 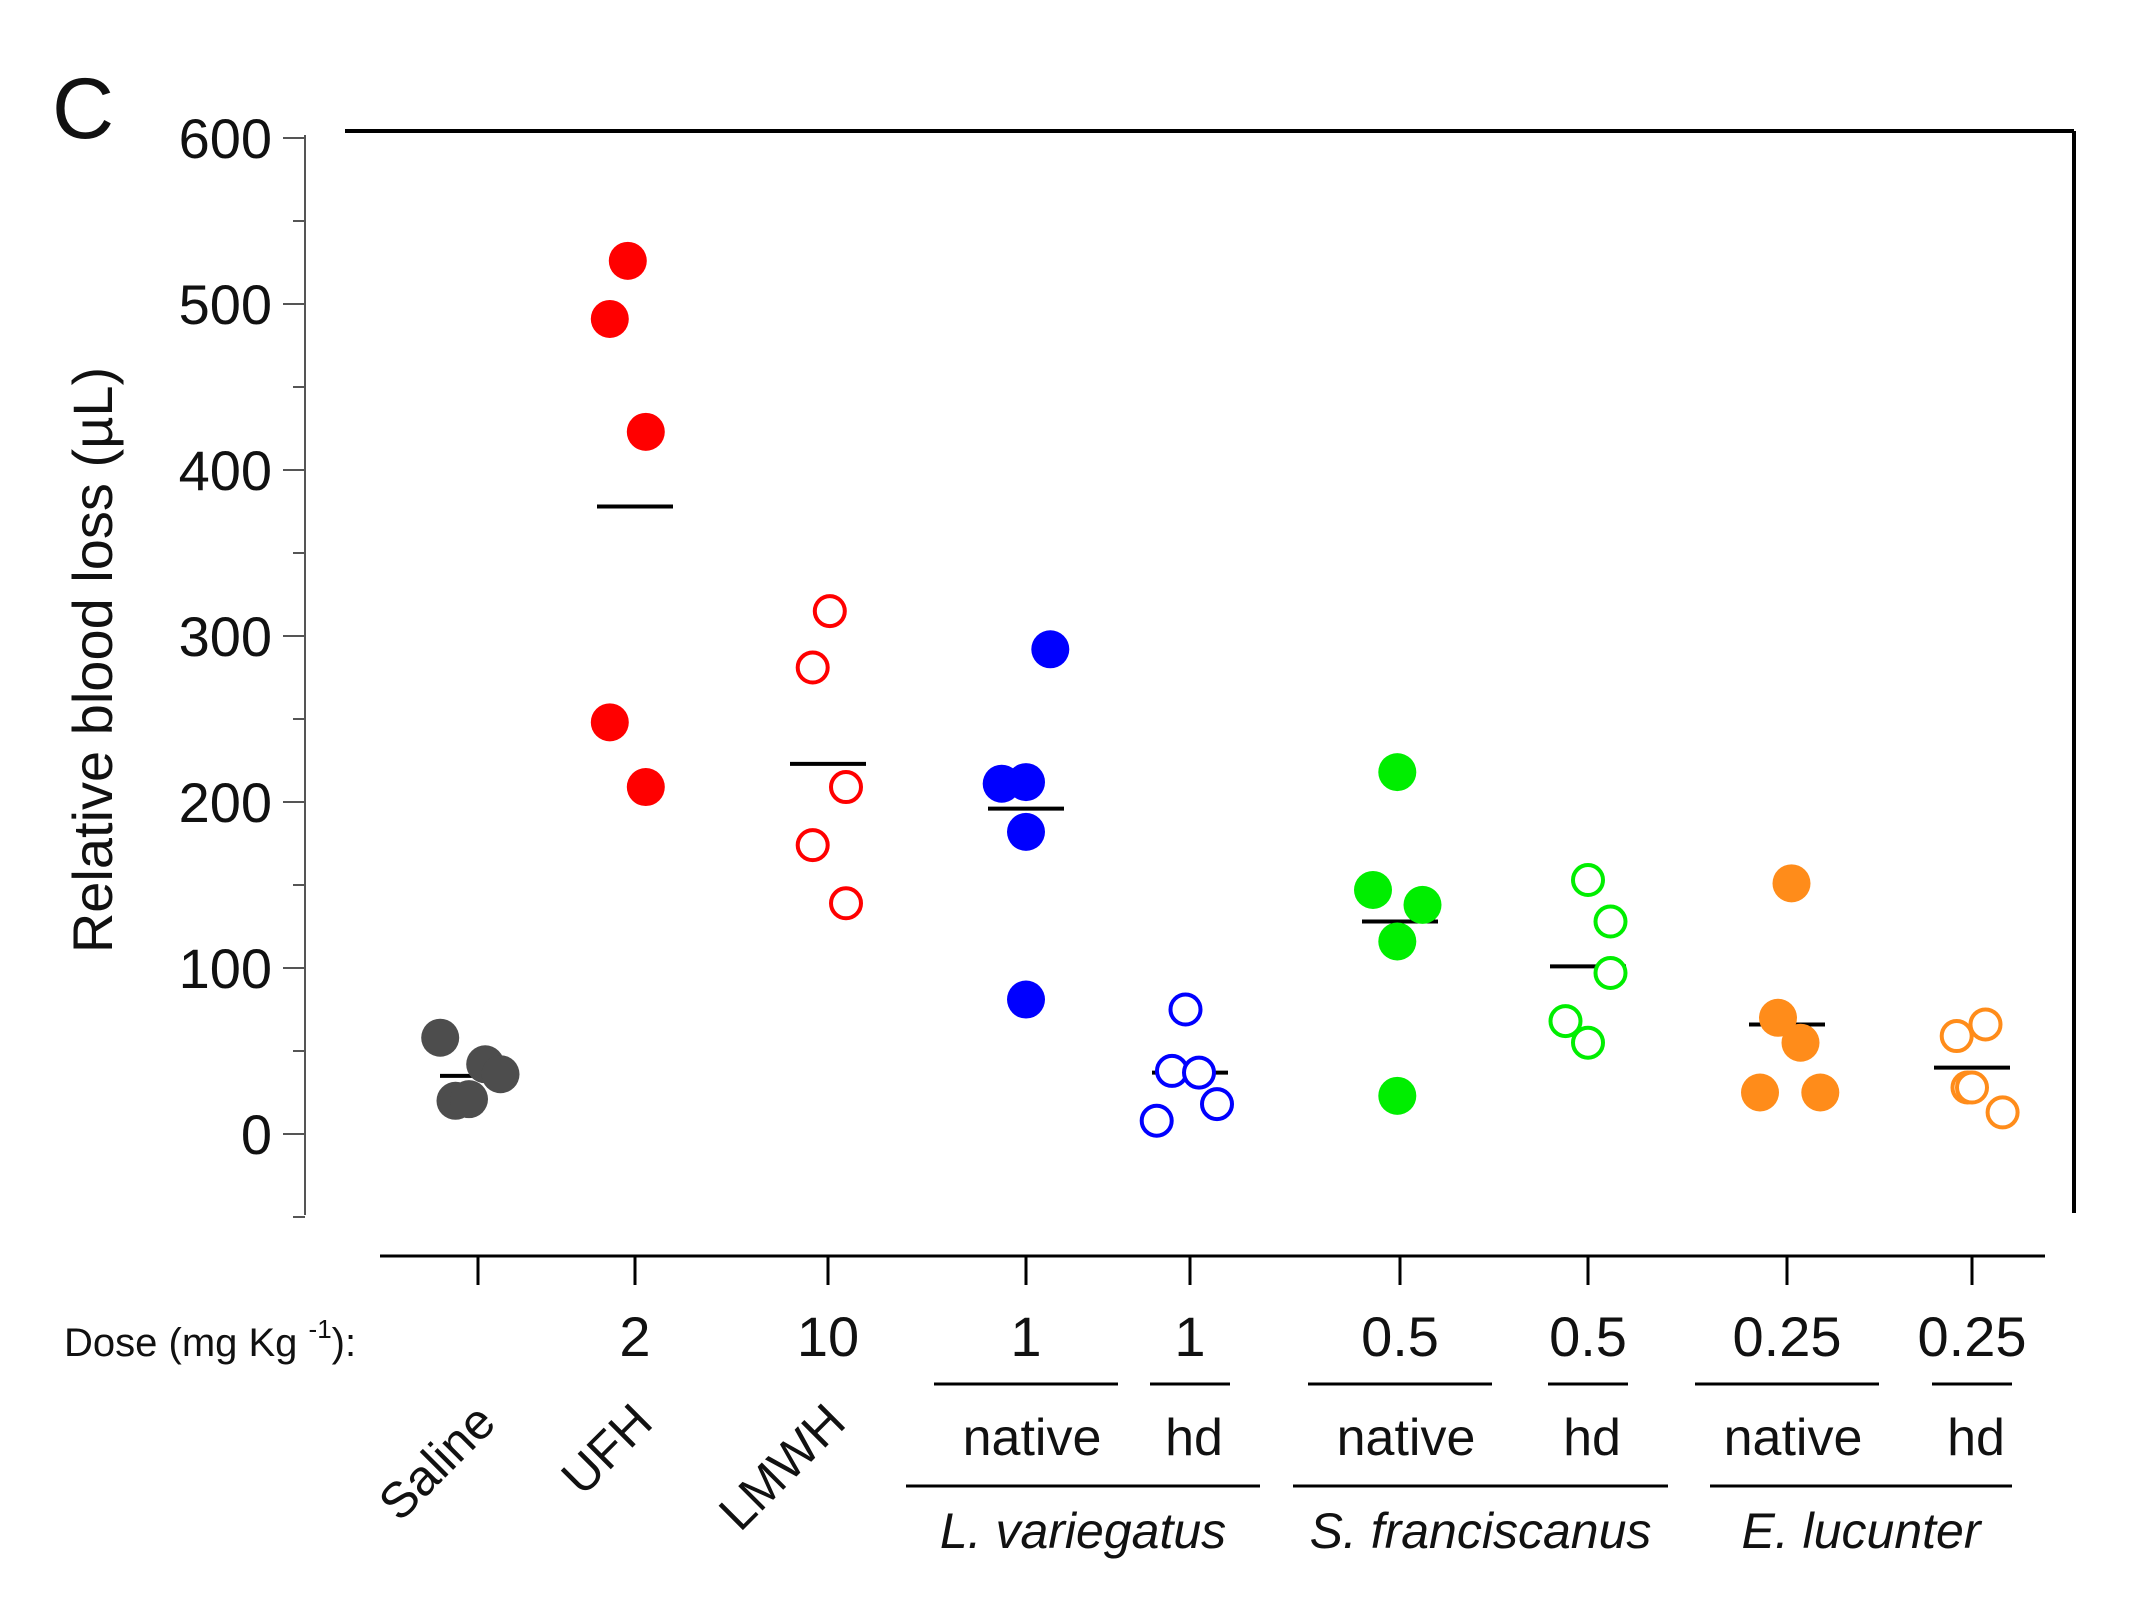 What do you see at coordinates (225, 304) in the screenshot?
I see `y-tick-label: 500` at bounding box center [225, 304].